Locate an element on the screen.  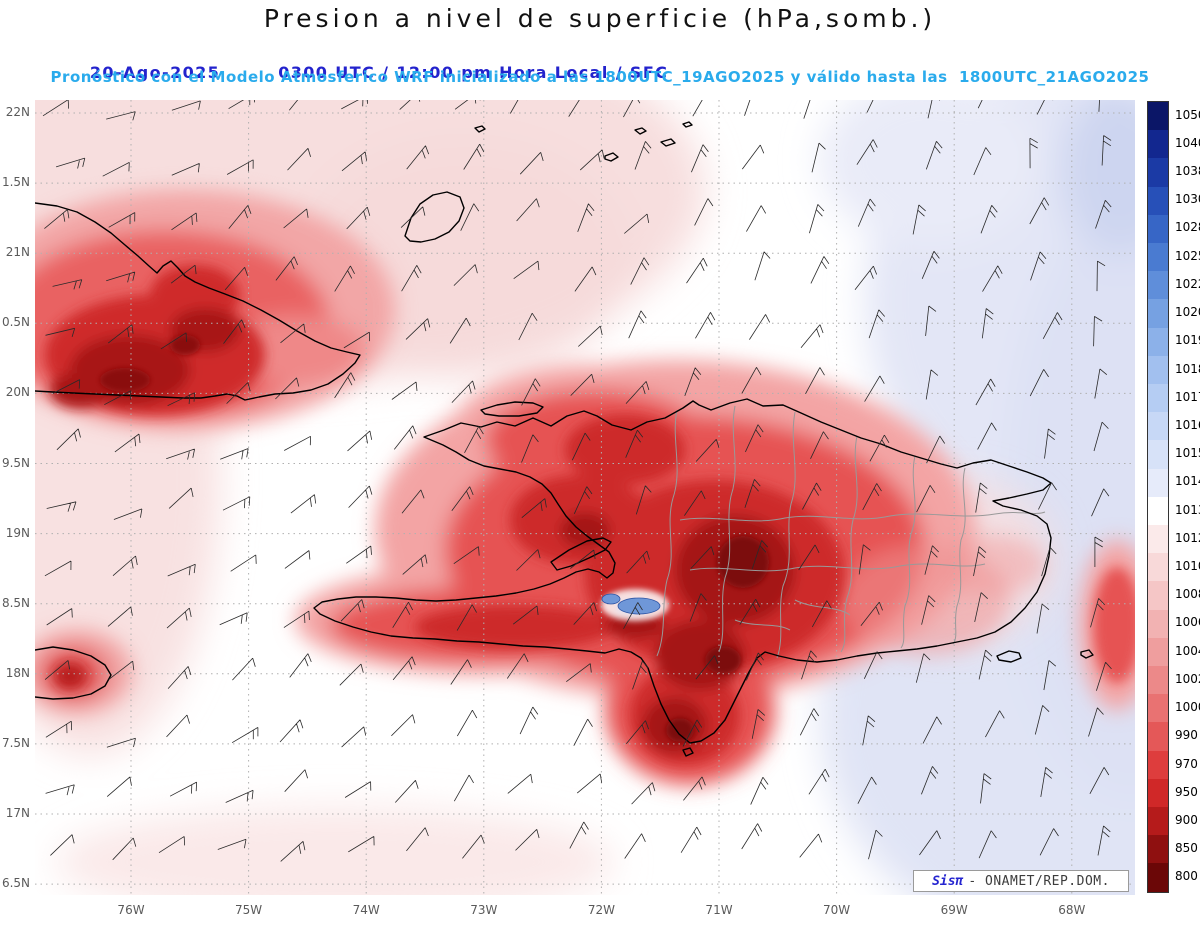
attribution-brand: Sisπ is located at coordinates (948, 881).